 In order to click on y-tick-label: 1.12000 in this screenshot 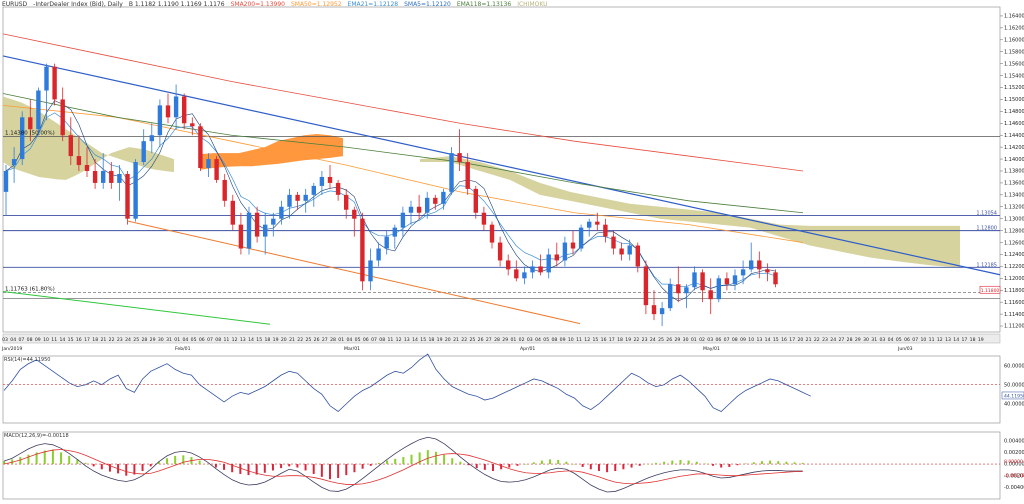, I will do `click(1014, 279)`.